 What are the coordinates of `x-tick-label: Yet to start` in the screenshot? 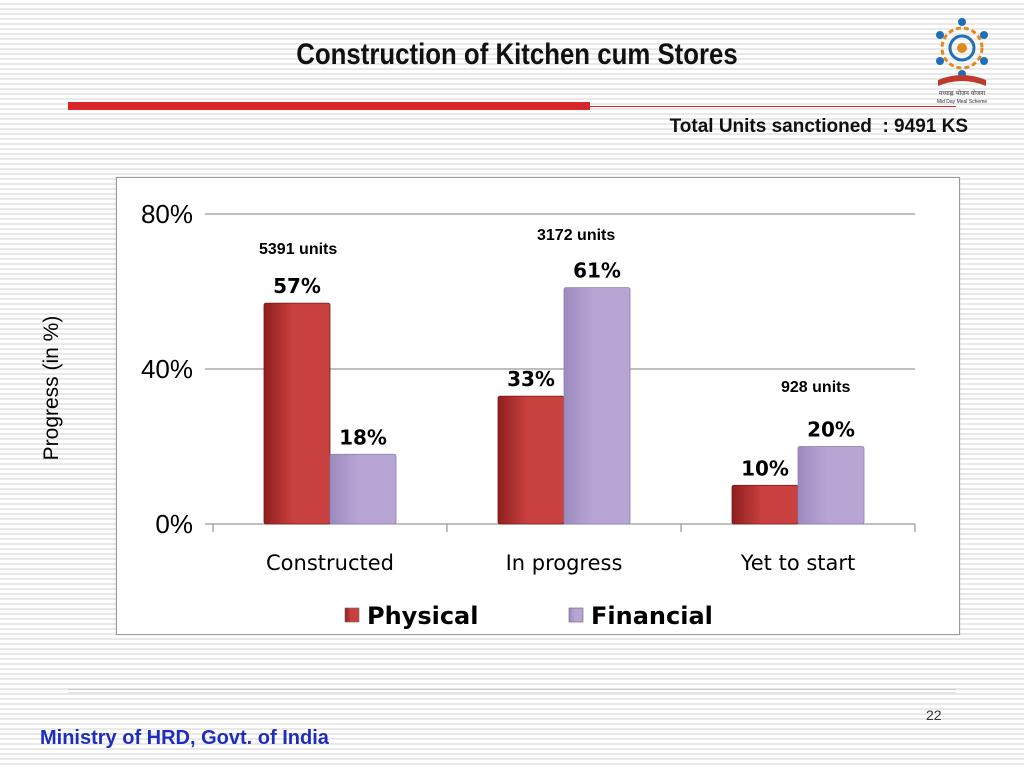 It's located at (798, 563).